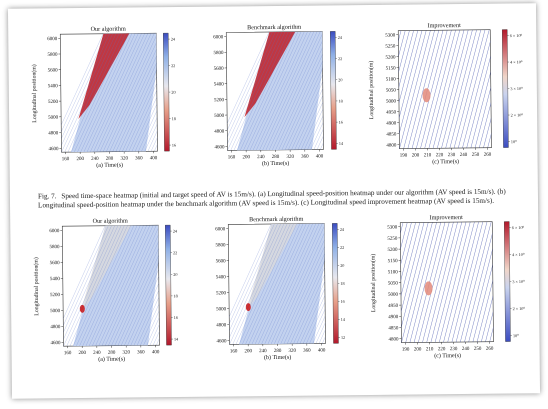 Image resolution: width=548 pixels, height=409 pixels. I want to click on y-tick-label: 5050, so click(393, 284).